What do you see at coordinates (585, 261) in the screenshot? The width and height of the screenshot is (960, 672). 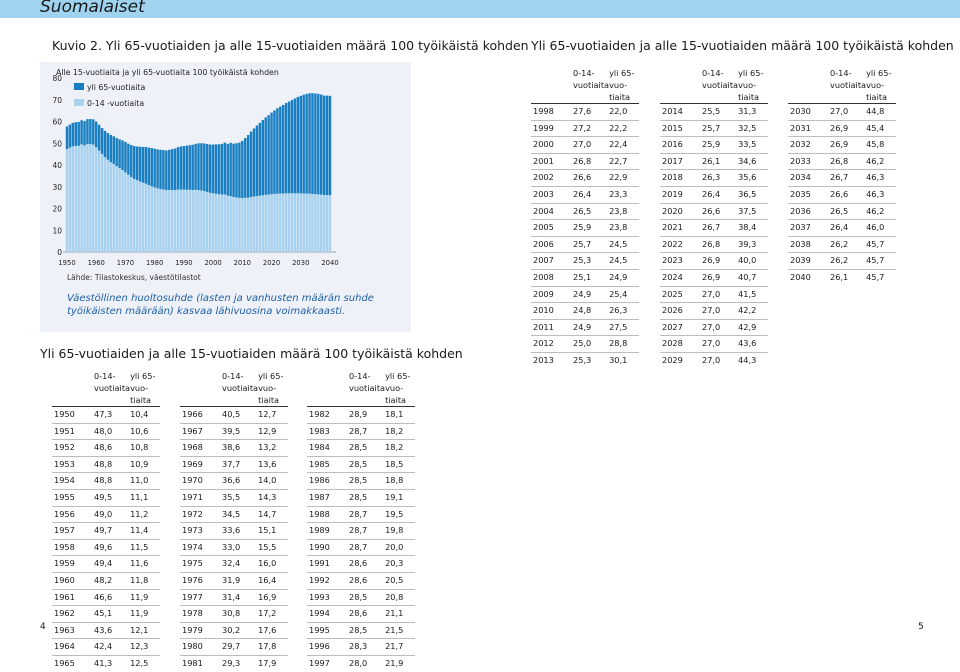 I see `table-row: 2007 25,3 24,5` at bounding box center [585, 261].